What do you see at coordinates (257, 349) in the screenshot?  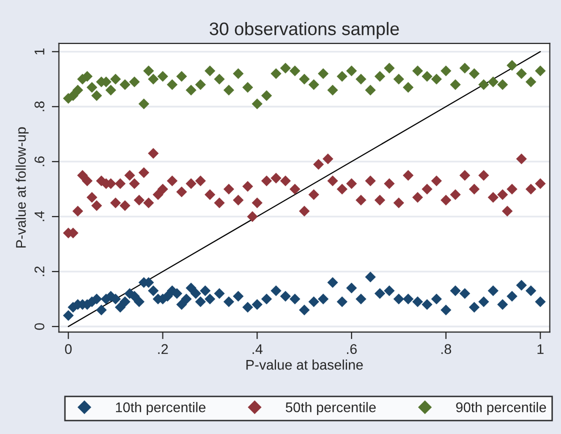 I see `x-tick-label: .4` at bounding box center [257, 349].